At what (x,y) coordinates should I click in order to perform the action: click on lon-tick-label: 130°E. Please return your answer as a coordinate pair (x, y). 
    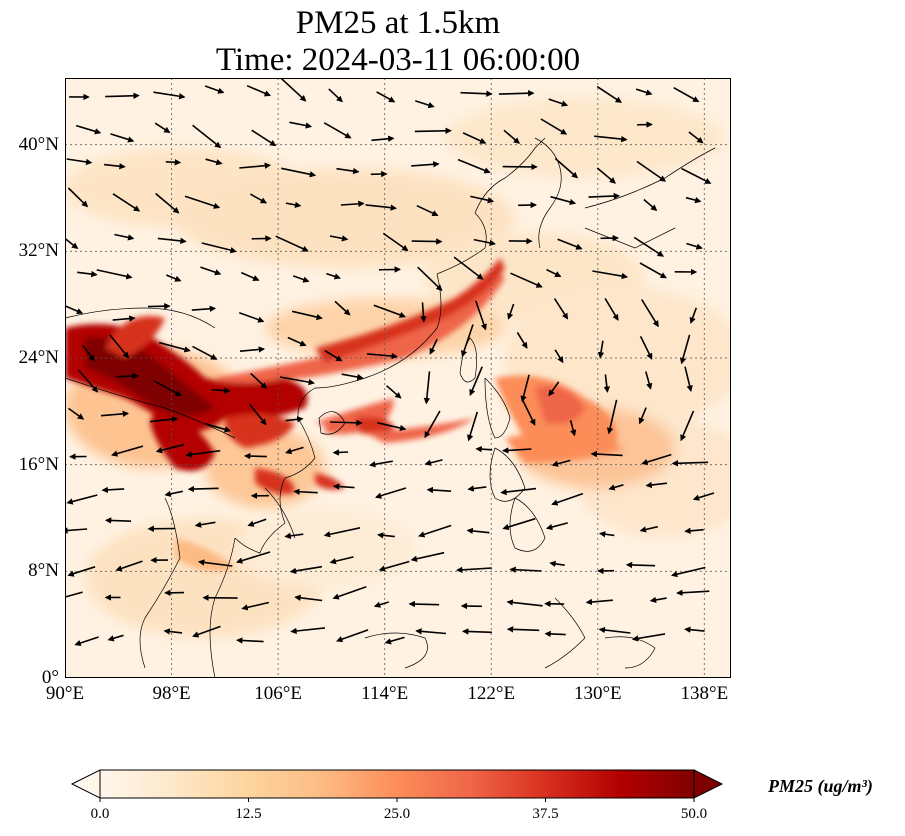
    Looking at the image, I should click on (597, 693).